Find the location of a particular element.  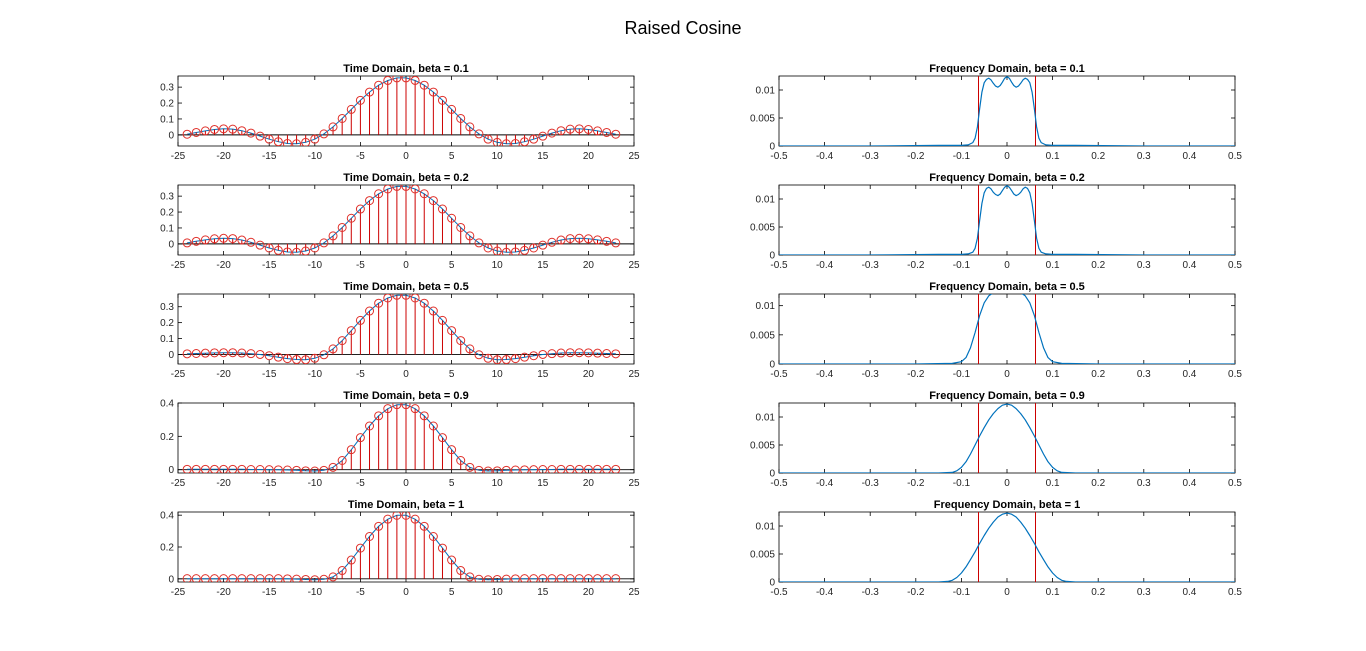

x-tick-label: -10 is located at coordinates (315, 374).